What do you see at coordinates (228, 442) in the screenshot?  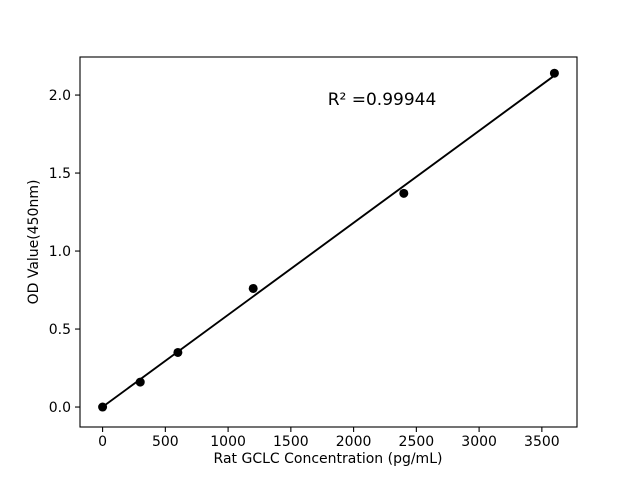 I see `x-tick-label: 1000` at bounding box center [228, 442].